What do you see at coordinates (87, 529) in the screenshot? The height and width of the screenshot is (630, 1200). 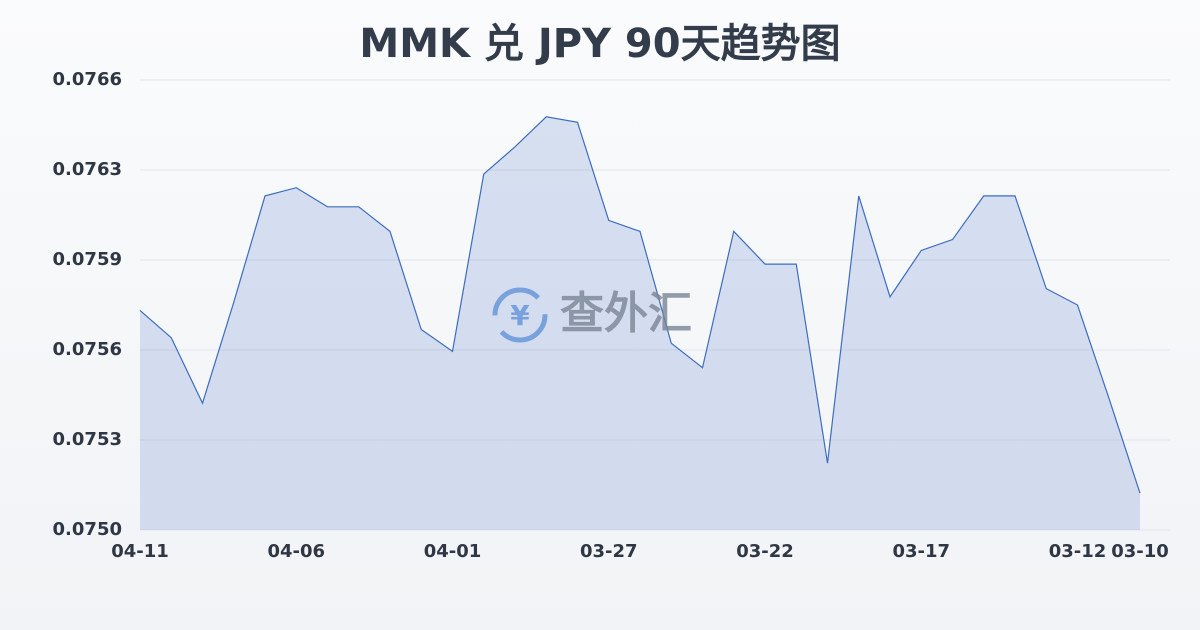 I see `y-tick-label: 0.0750` at bounding box center [87, 529].